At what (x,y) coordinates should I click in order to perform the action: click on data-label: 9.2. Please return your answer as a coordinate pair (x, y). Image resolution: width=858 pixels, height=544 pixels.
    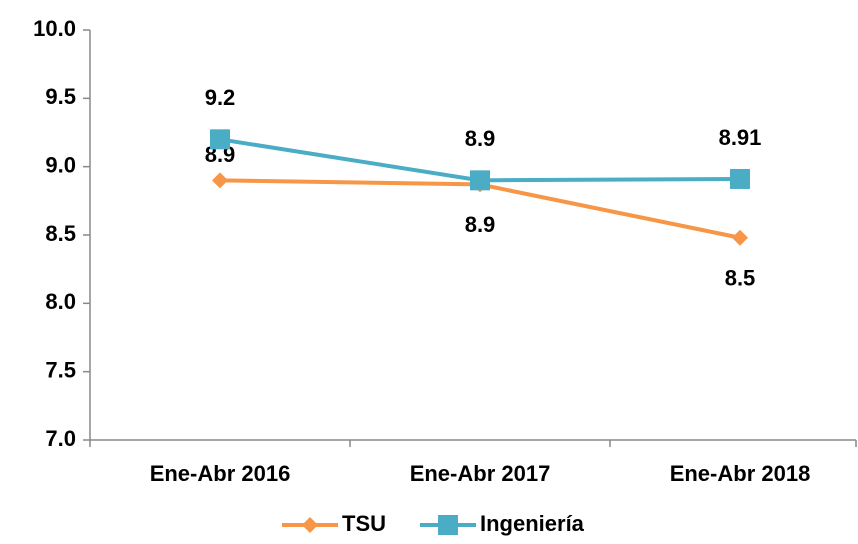
    Looking at the image, I should click on (220, 97).